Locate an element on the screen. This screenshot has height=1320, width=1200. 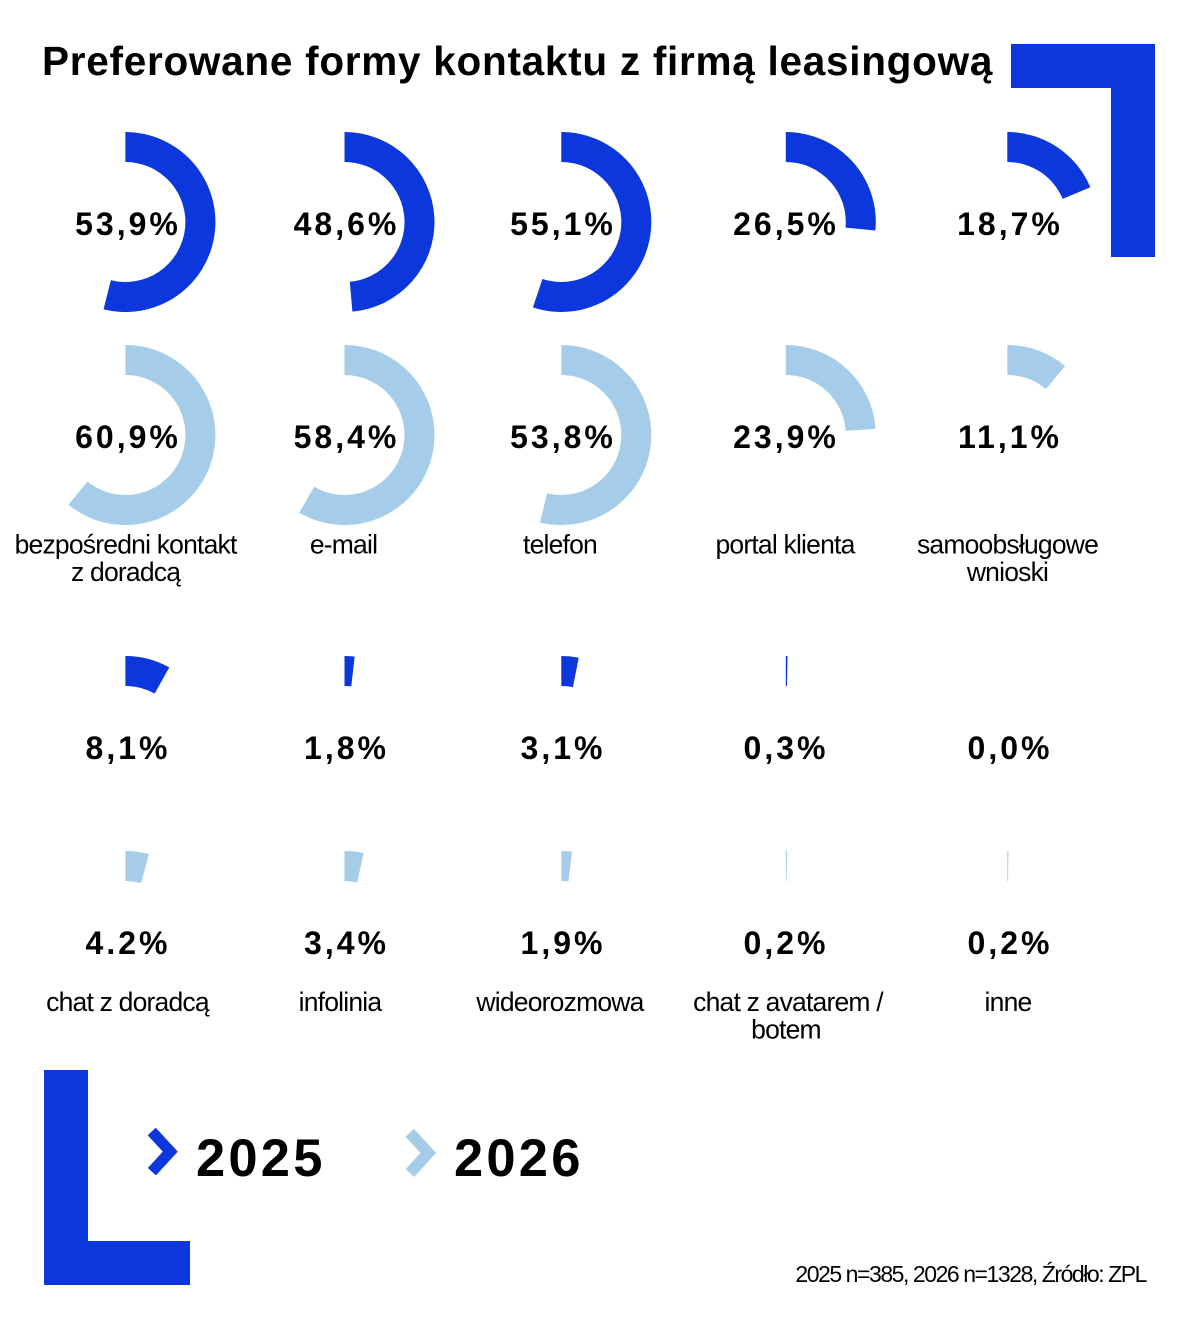
svg-text: 23,9% is located at coordinates (786, 437).